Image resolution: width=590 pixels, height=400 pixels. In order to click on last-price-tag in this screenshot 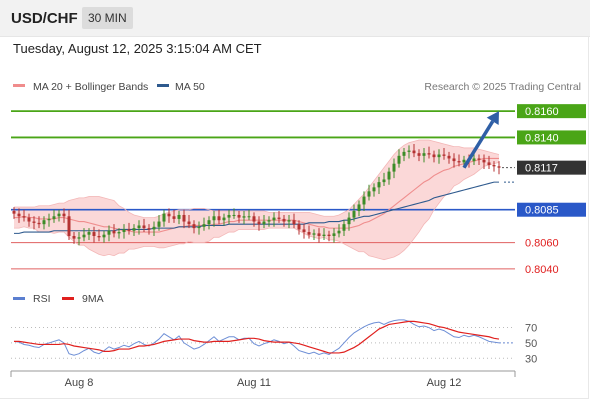, I will do `click(551, 167)`.